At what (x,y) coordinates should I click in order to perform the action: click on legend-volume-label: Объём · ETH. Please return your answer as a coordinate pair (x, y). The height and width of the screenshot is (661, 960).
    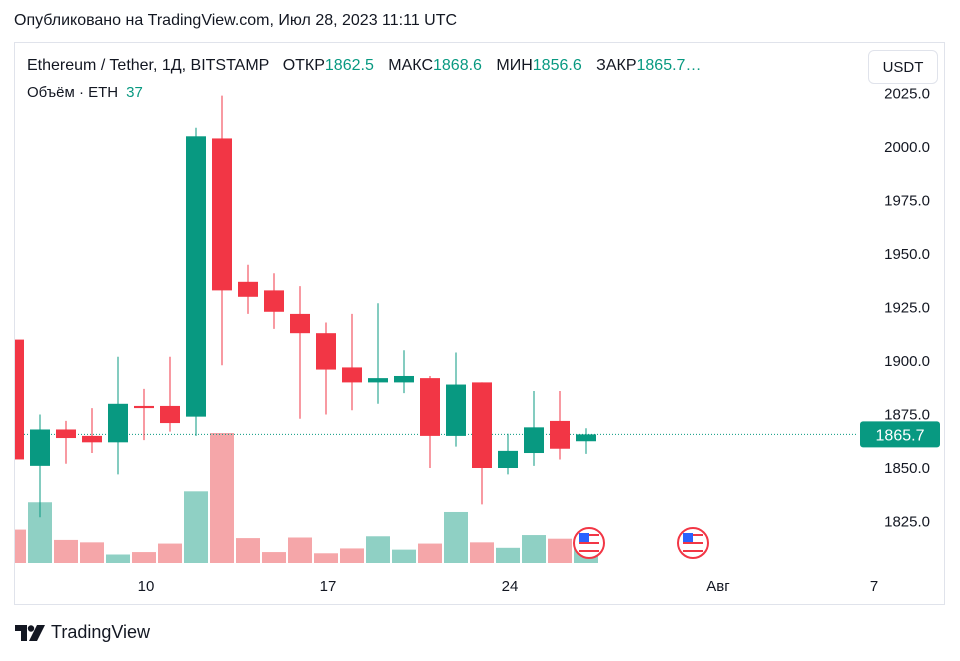
    Looking at the image, I should click on (73, 92).